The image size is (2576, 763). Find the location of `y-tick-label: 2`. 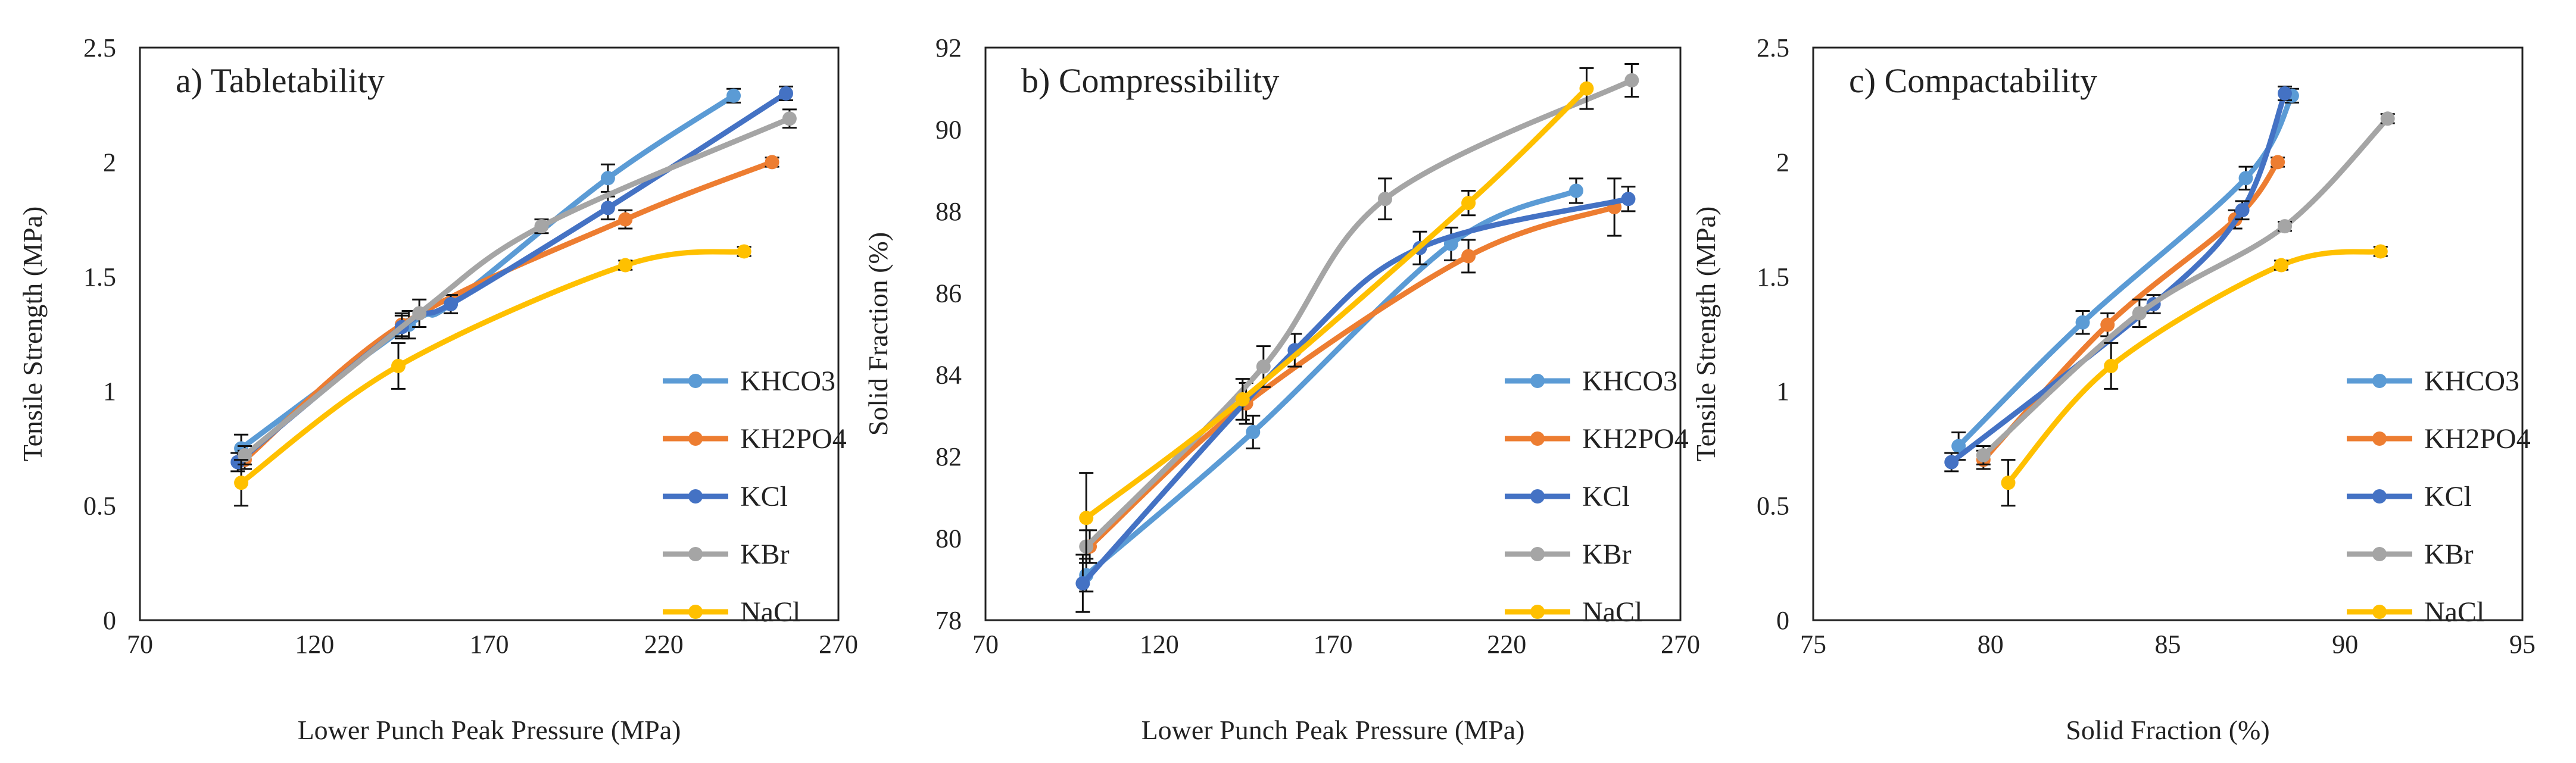

y-tick-label: 2 is located at coordinates (110, 162).